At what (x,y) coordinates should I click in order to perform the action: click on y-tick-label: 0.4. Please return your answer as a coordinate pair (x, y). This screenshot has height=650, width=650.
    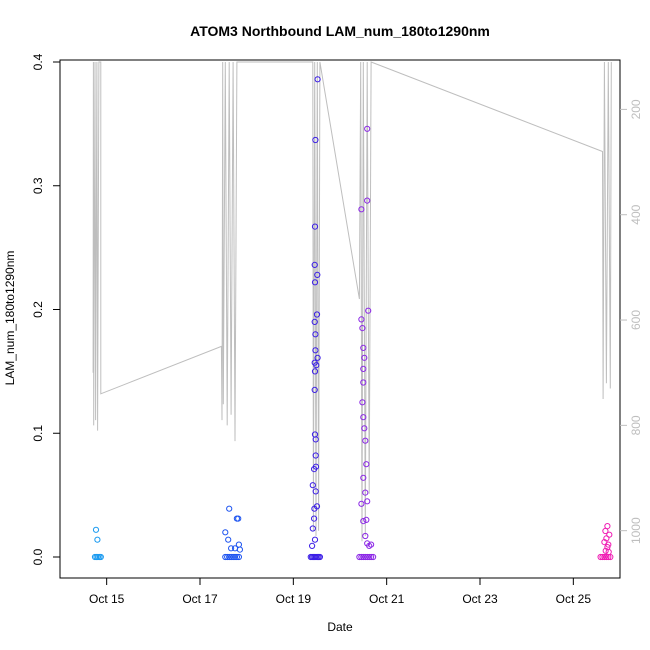
    Looking at the image, I should click on (38, 61).